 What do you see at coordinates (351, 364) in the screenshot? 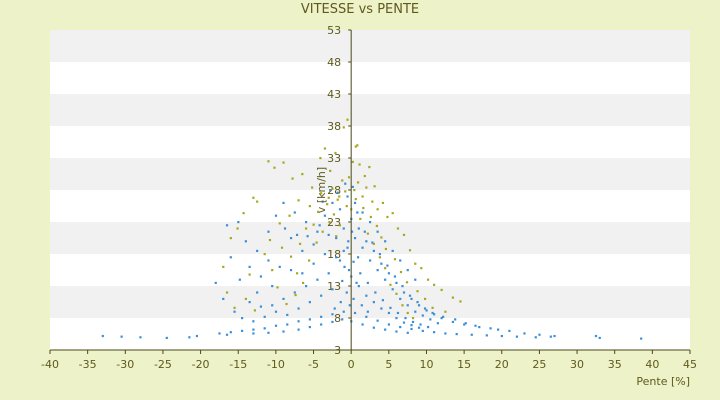
I see `x-tick-label: 0` at bounding box center [351, 364].